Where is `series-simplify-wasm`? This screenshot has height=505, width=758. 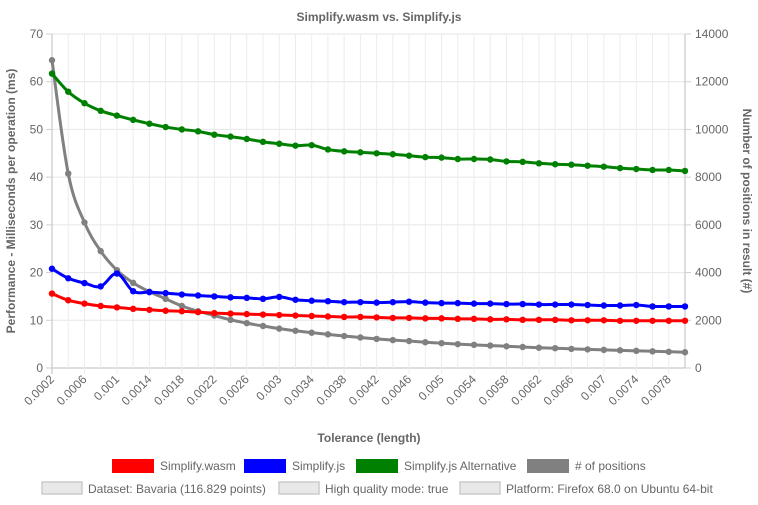
series-simplify-wasm is located at coordinates (368, 307).